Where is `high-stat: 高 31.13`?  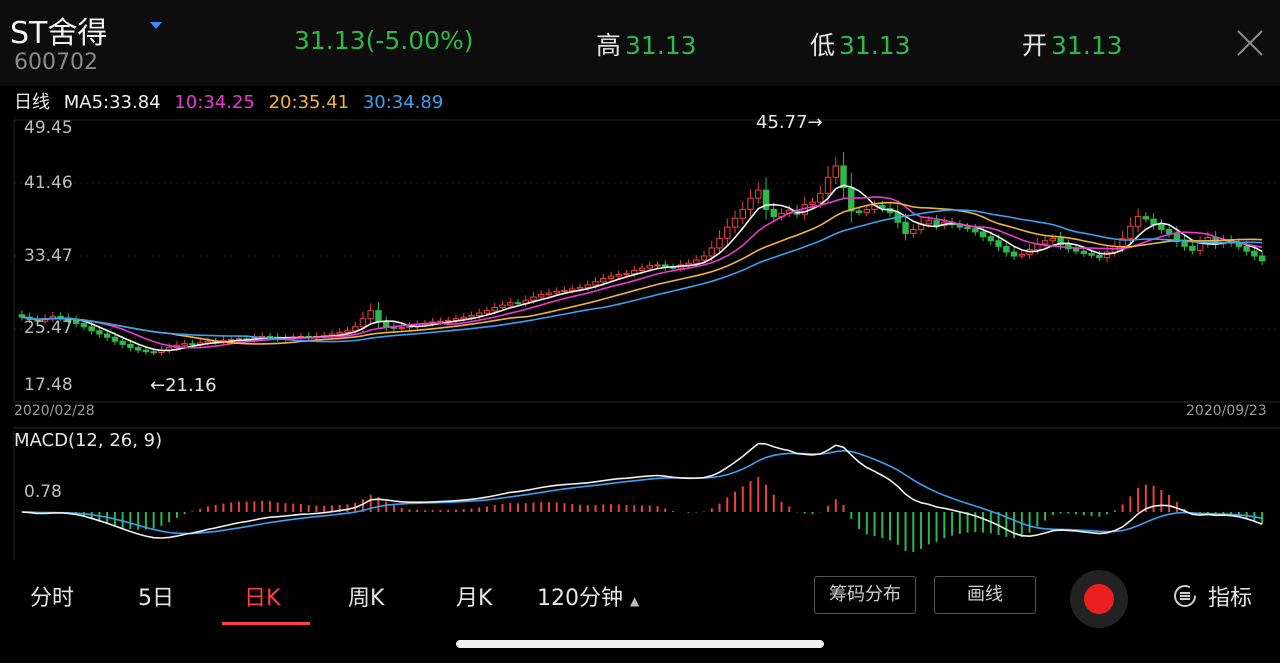
high-stat: 高 31.13 is located at coordinates (646, 44).